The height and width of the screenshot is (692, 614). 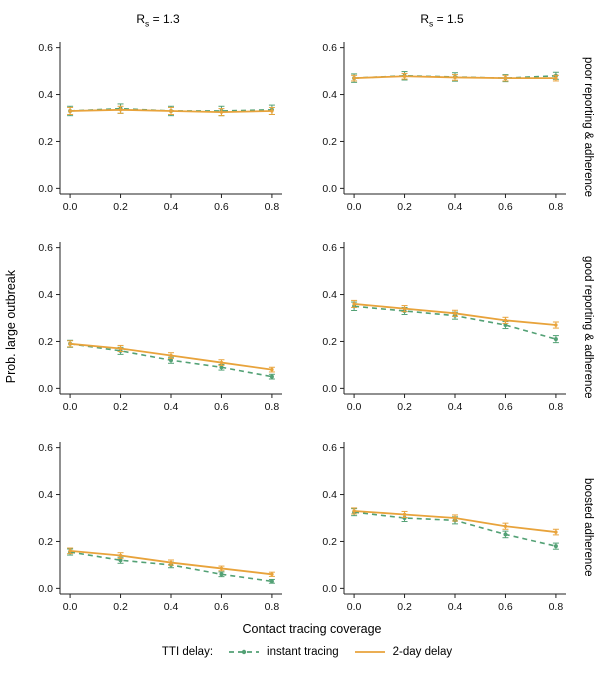 What do you see at coordinates (160, 527) in the screenshot?
I see `panel-boosted-rs13: 0.0 0.2 0.4 0.6 0.8 0.0 0.2 0.4 0.6` at bounding box center [160, 527].